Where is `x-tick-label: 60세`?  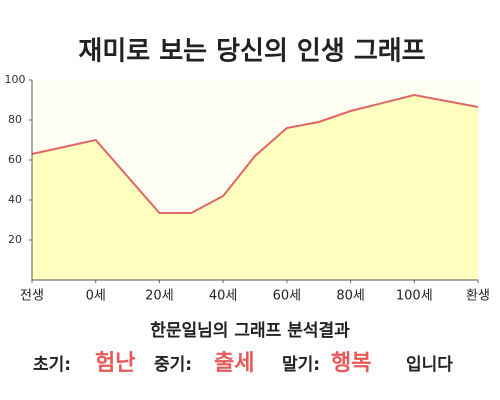 x-tick-label: 60세 is located at coordinates (287, 296).